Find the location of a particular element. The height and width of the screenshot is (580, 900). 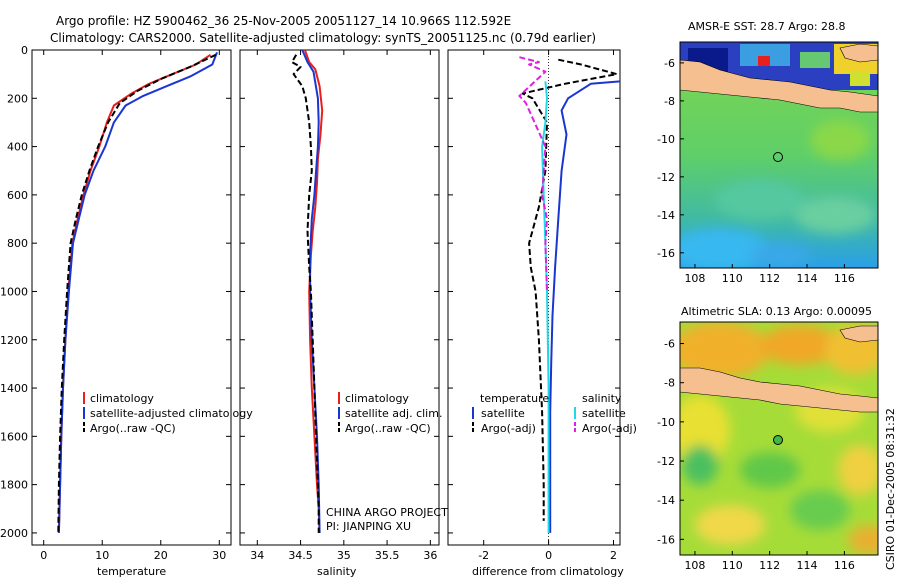

y-tick-label: 0 is located at coordinates (24, 50).